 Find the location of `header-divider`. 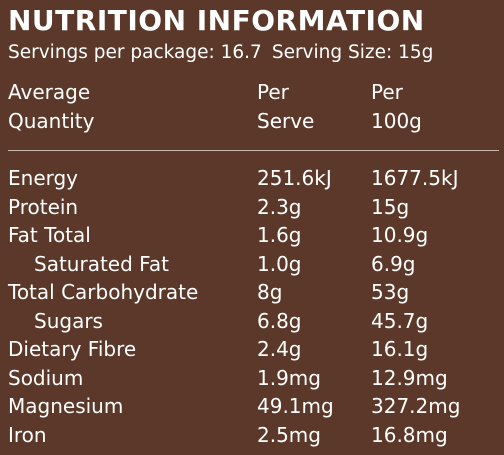

header-divider is located at coordinates (253, 150).